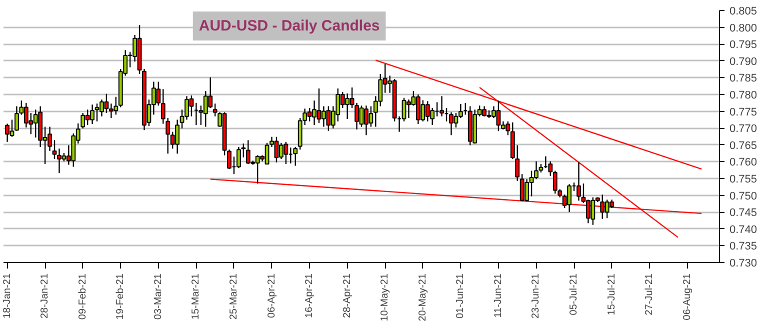 The height and width of the screenshot is (329, 763). I want to click on y-tick-label: 0.765, so click(744, 146).